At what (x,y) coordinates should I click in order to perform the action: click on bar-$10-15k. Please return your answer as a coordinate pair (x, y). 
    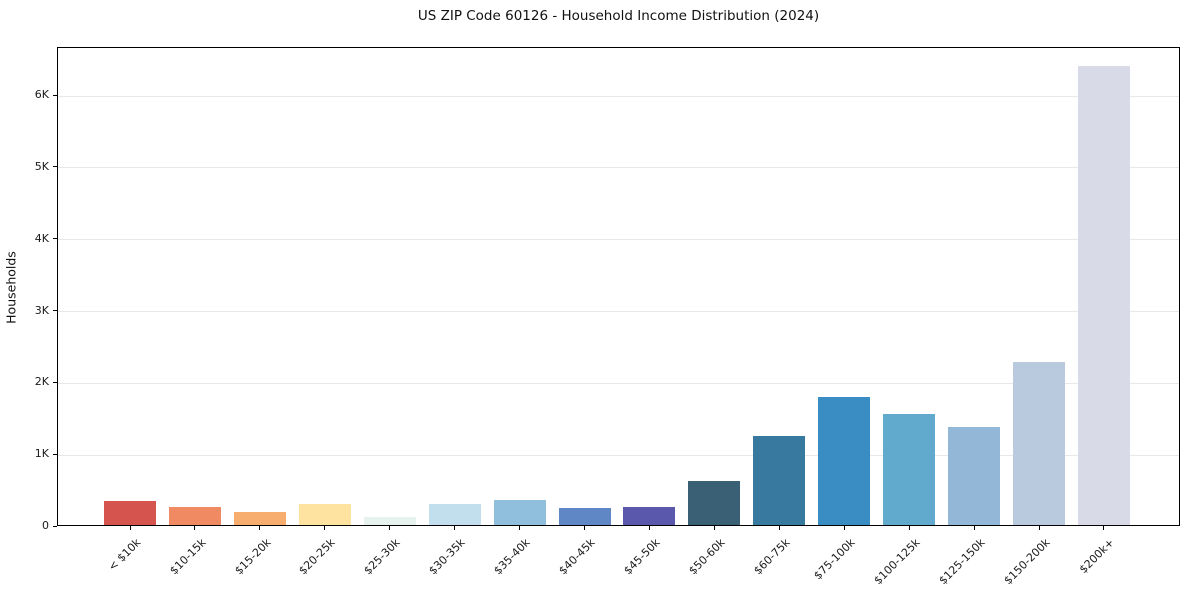
    Looking at the image, I should click on (194, 516).